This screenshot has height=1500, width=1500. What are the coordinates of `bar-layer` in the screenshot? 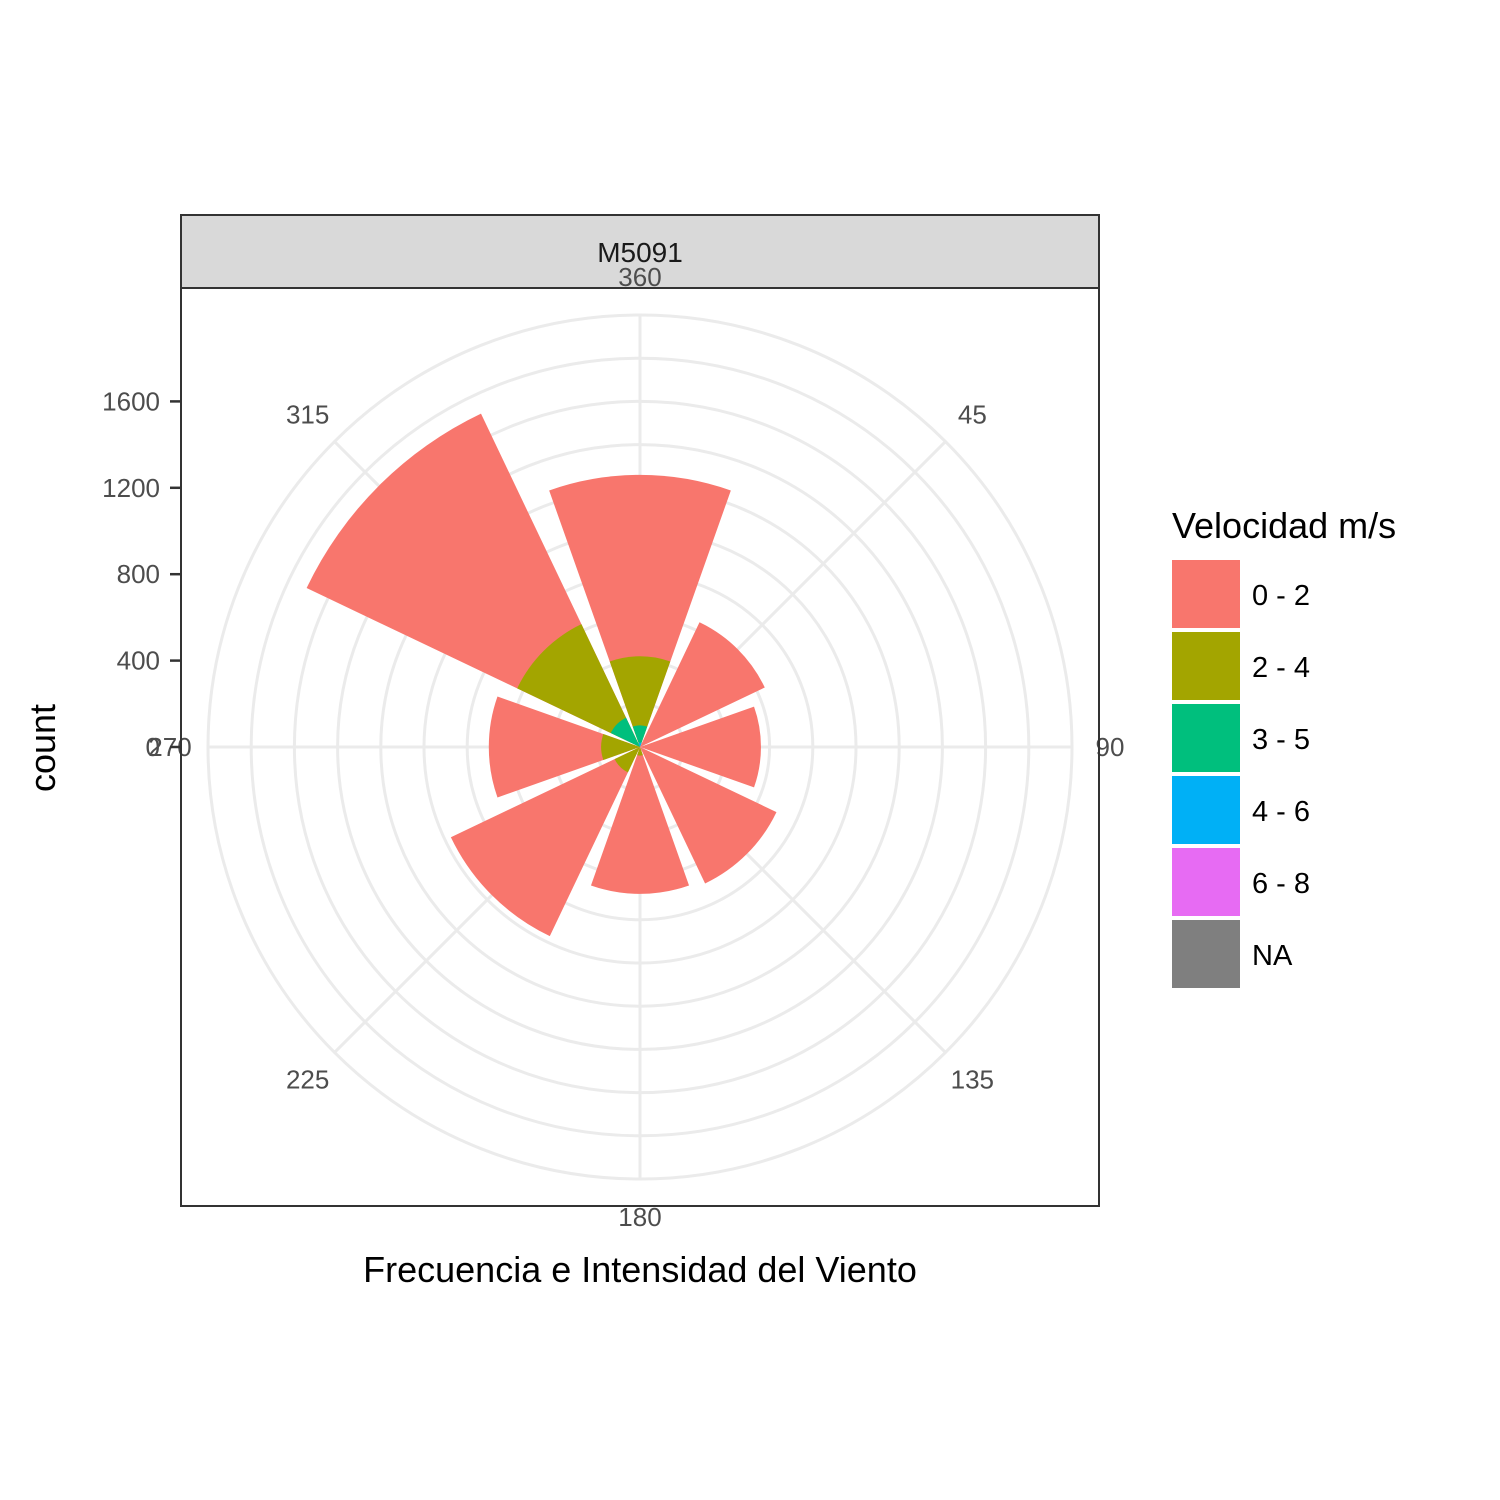 It's located at (541, 675).